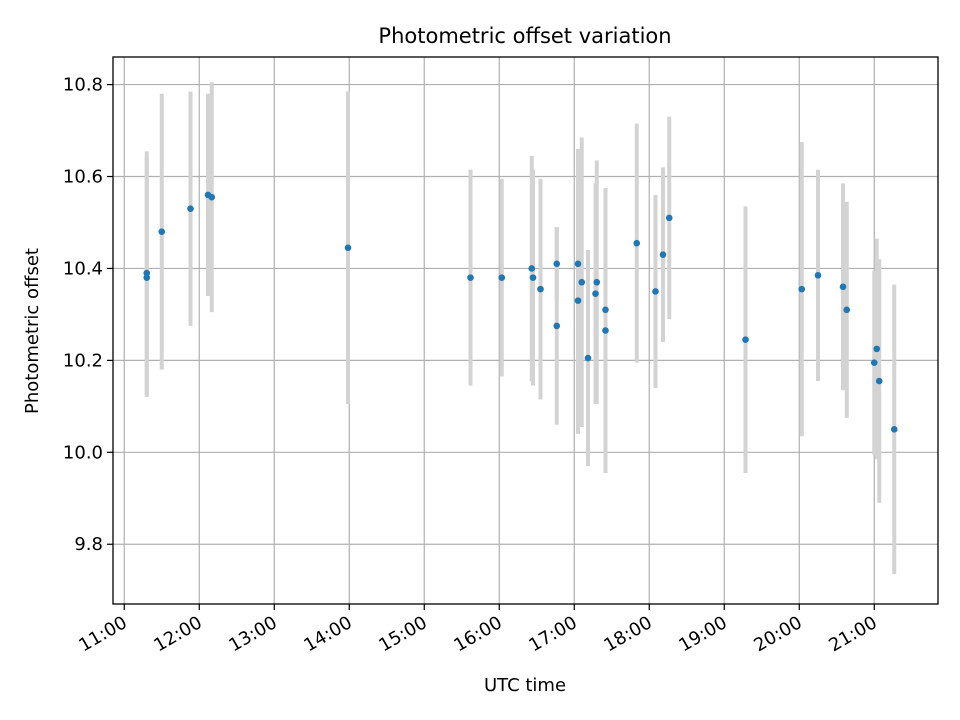 This screenshot has height=720, width=960. I want to click on x-tick-label: 20:00, so click(777, 634).